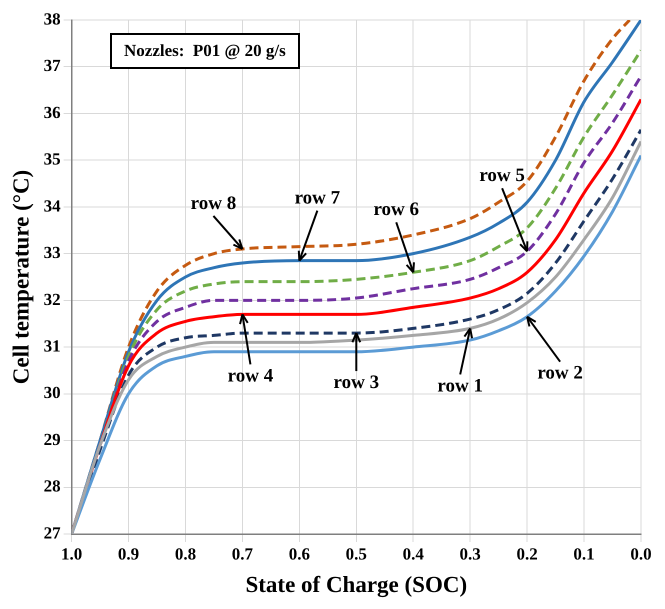  What do you see at coordinates (584, 554) in the screenshot?
I see `x-tick-label: 0.1` at bounding box center [584, 554].